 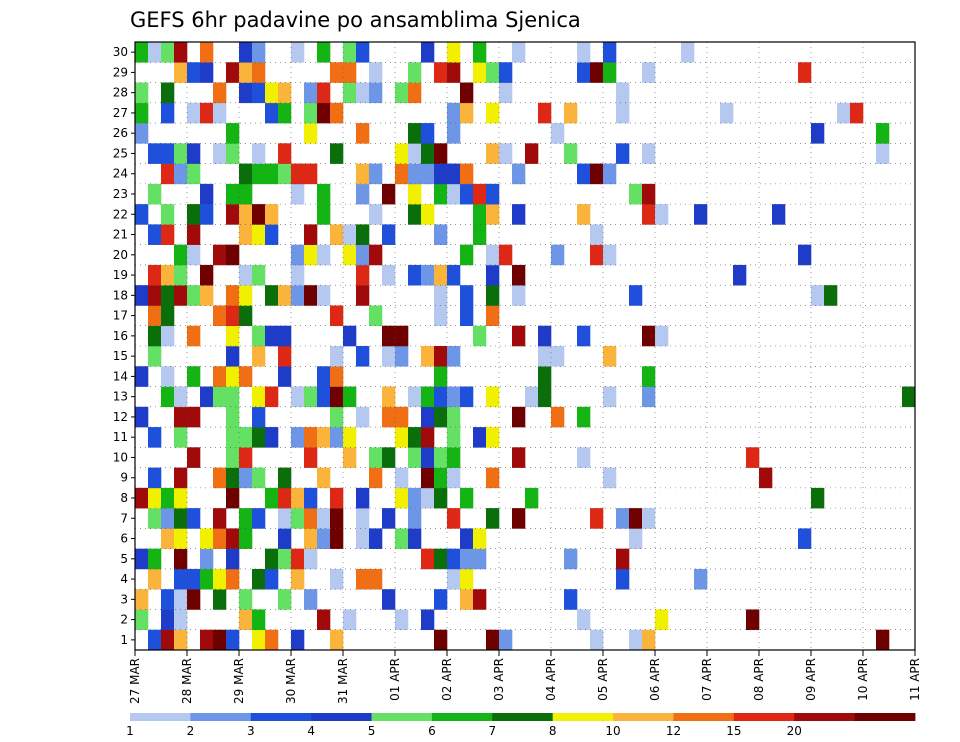 What do you see at coordinates (124, 559) in the screenshot?
I see `y-tick-label: 5` at bounding box center [124, 559].